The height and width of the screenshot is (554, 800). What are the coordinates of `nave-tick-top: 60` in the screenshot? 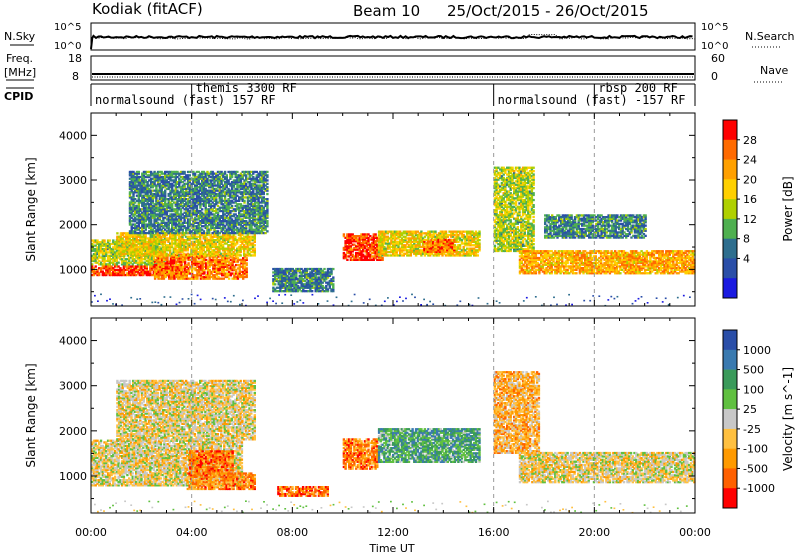 It's located at (718, 58).